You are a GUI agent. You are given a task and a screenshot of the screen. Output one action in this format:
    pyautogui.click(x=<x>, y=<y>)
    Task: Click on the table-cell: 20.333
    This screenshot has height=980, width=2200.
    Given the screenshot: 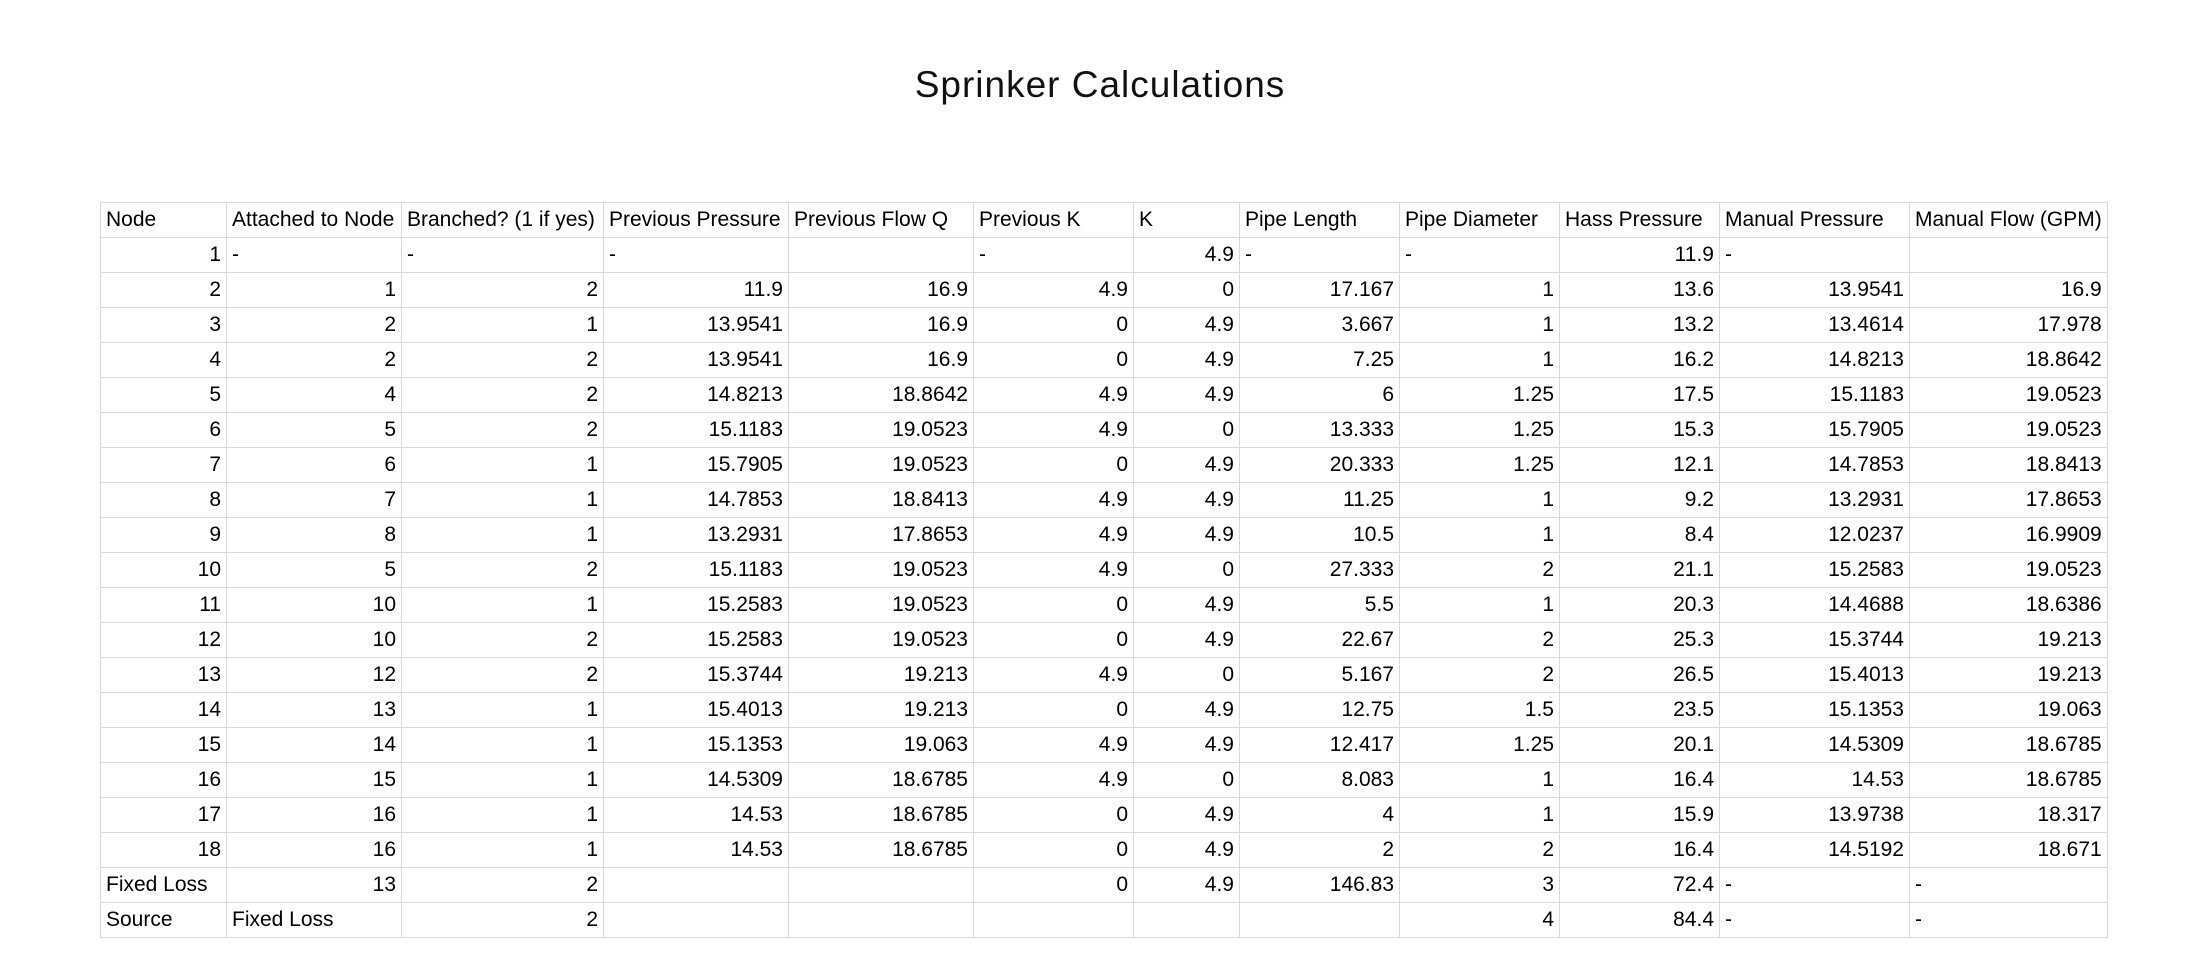 What is the action you would take?
    pyautogui.click(x=1319, y=465)
    